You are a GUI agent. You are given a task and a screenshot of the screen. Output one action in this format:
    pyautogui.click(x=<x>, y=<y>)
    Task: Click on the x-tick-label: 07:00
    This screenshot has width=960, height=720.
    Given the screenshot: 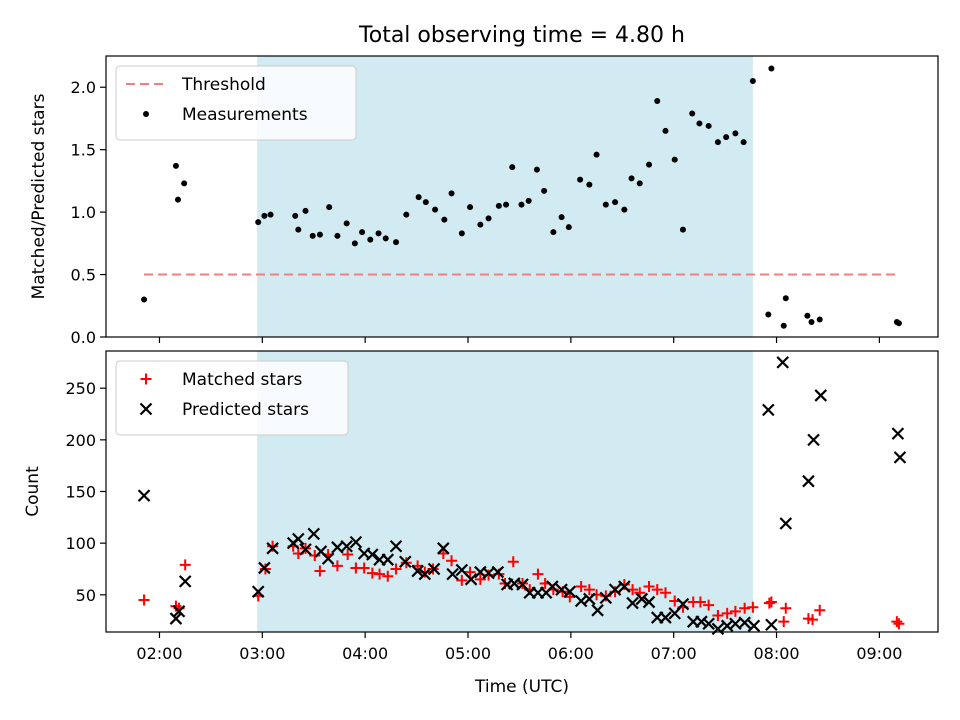 What is the action you would take?
    pyautogui.click(x=674, y=653)
    